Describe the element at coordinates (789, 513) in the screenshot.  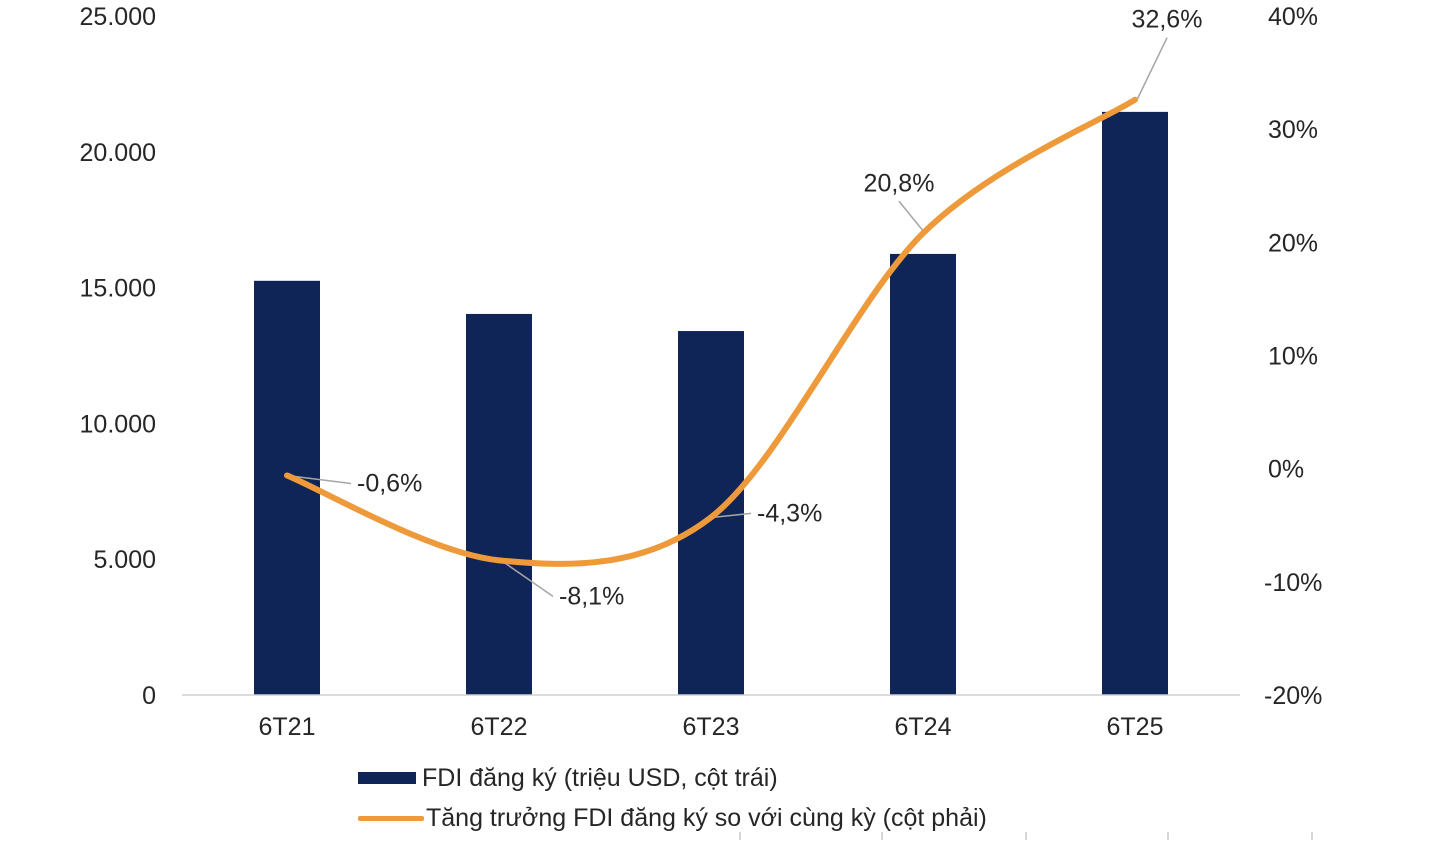
I see `growth-data-label: -4,3%` at that location.